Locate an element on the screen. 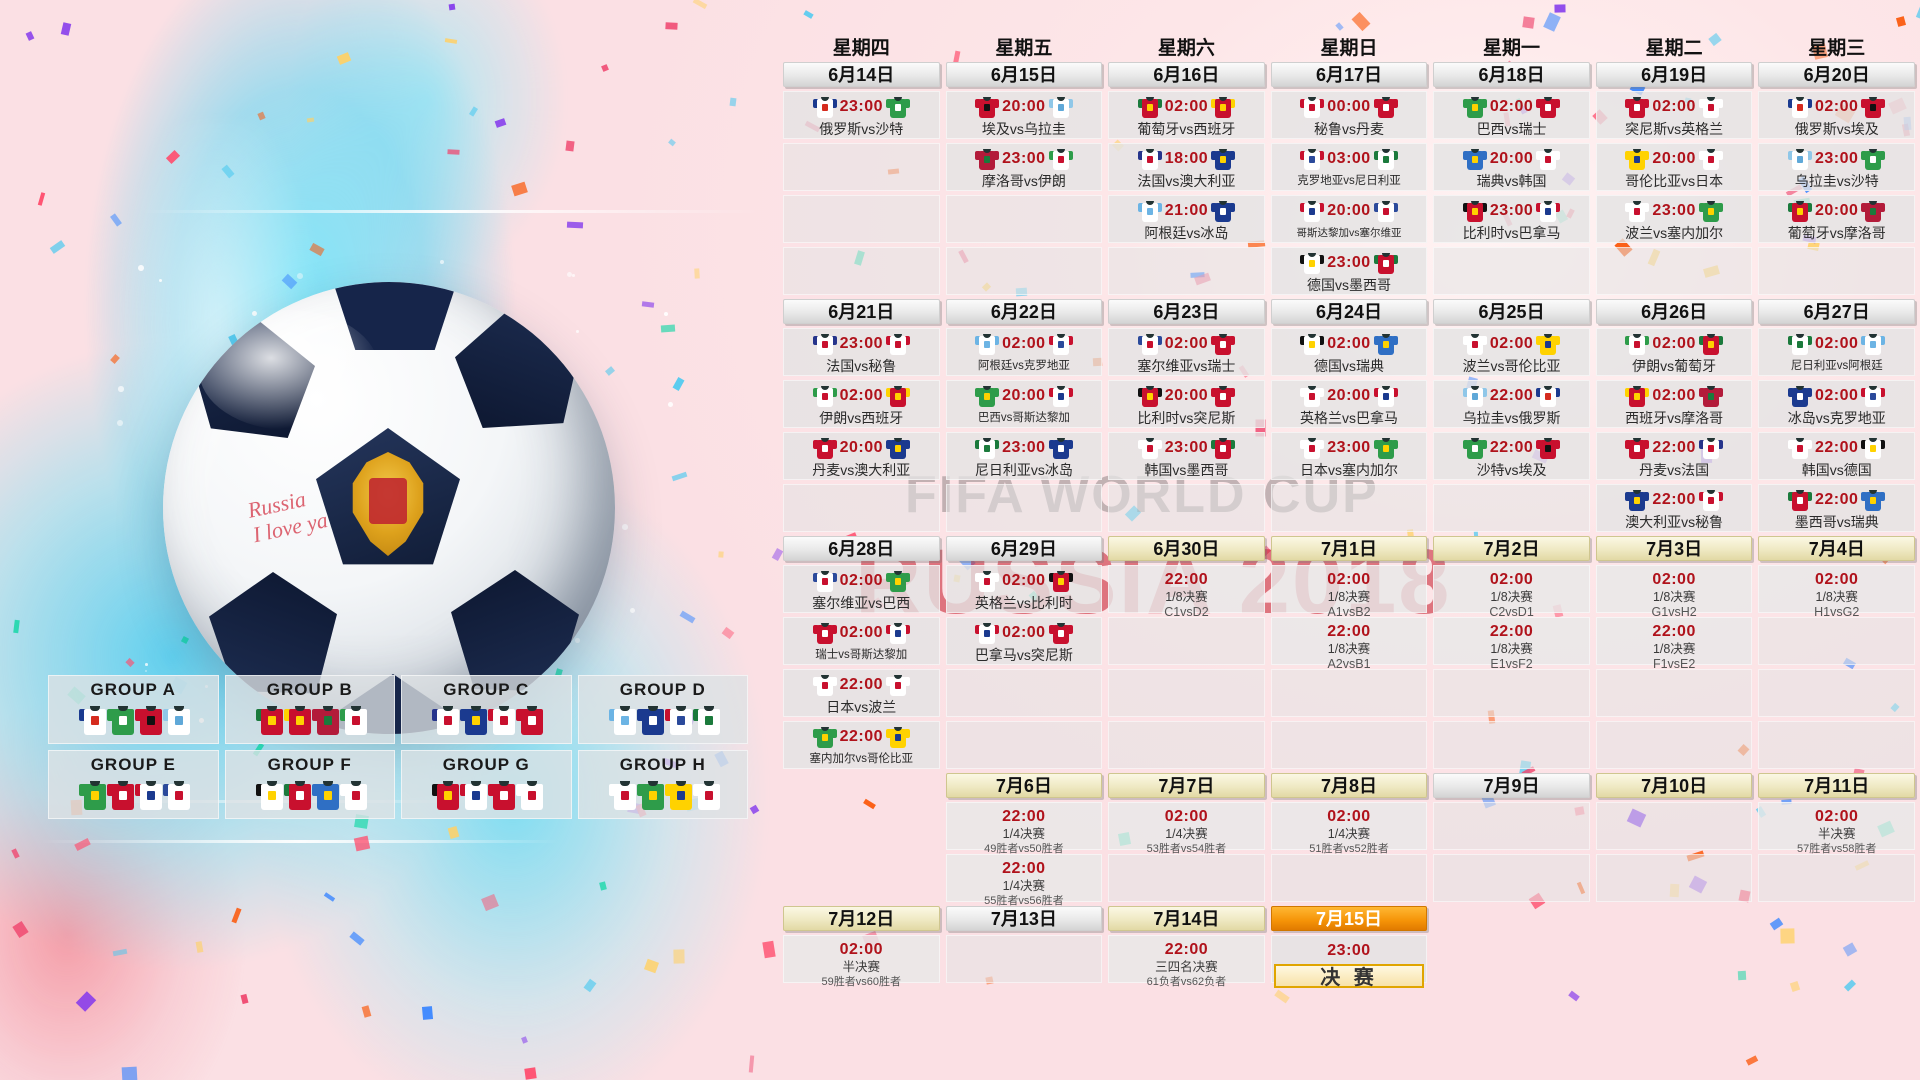  match-cell: 23:00 比利时vs巴拿马 is located at coordinates (1511, 219).